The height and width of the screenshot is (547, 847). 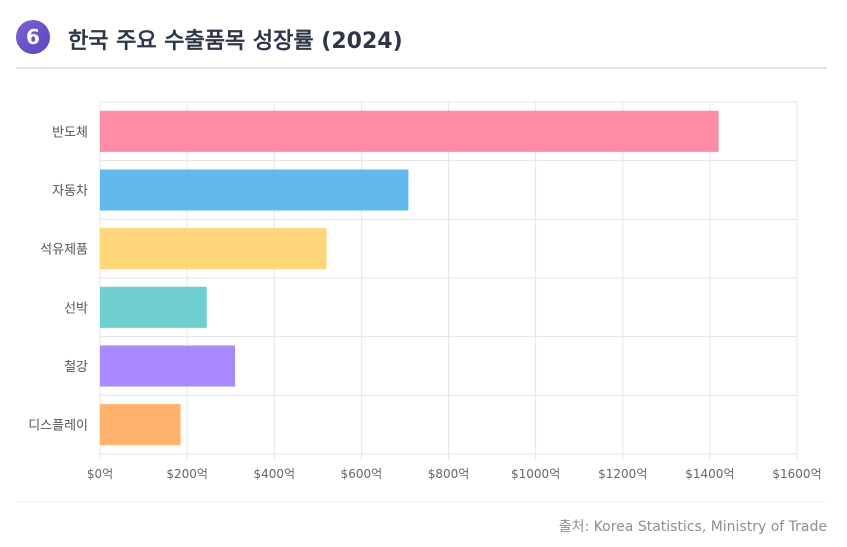 What do you see at coordinates (76, 367) in the screenshot?
I see `category-label: 철강` at bounding box center [76, 367].